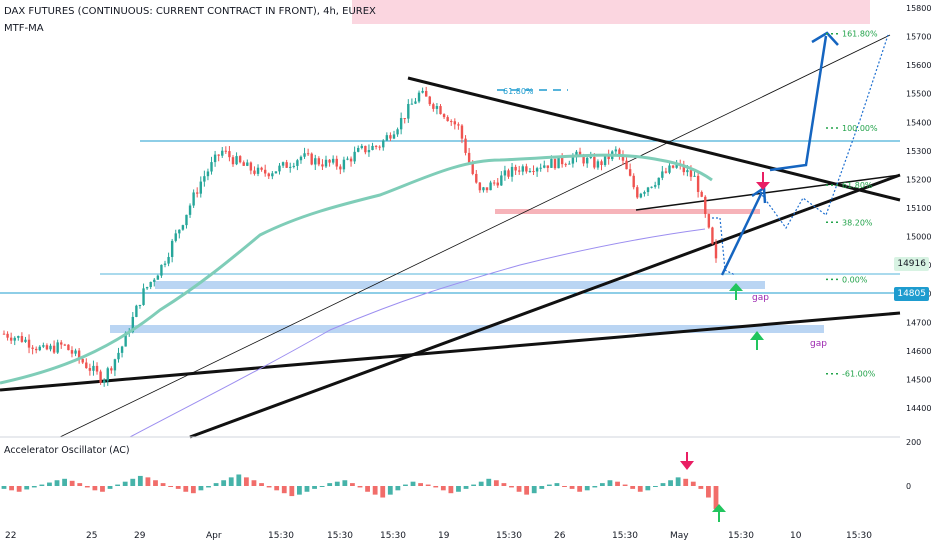  What do you see at coordinates (679, 536) in the screenshot?
I see `time-tick-label: May` at bounding box center [679, 536].